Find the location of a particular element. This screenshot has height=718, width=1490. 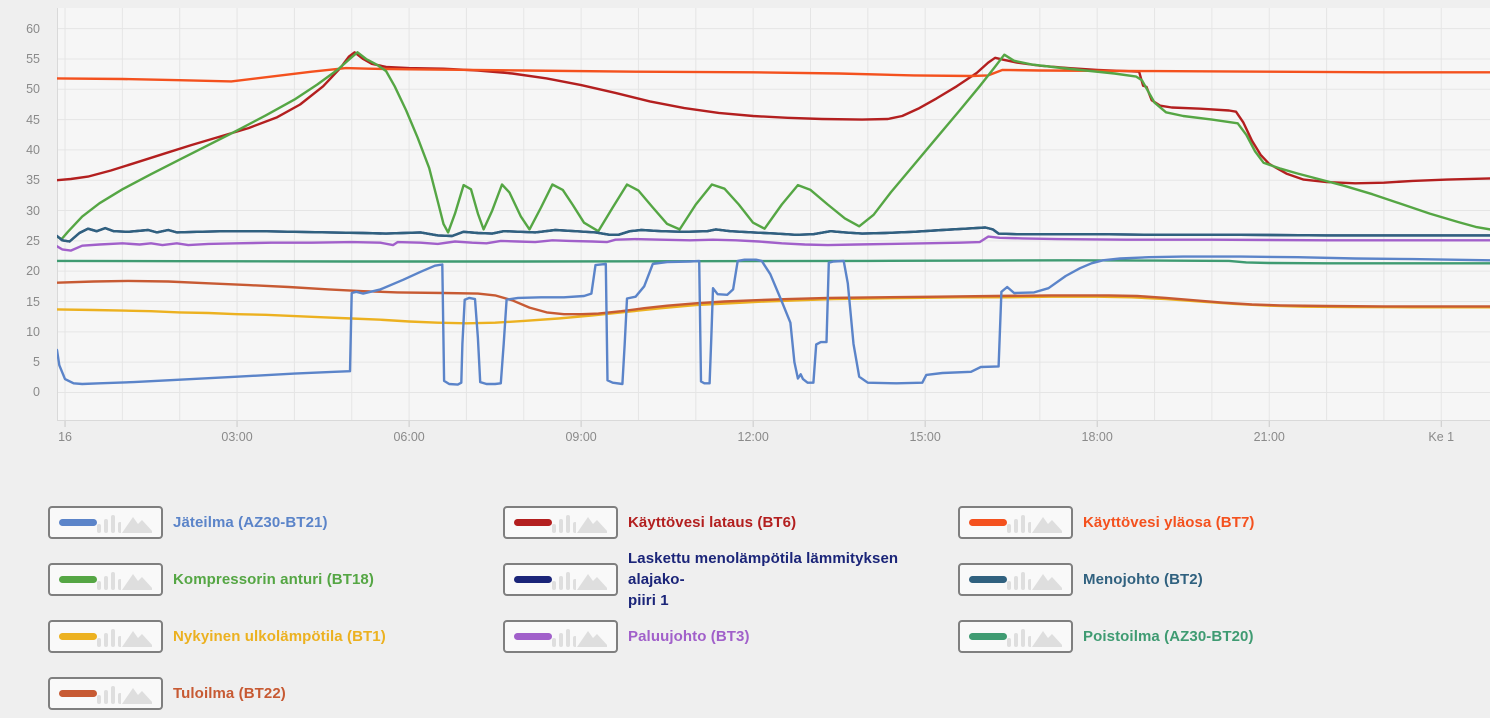

legend-item-tuloilma: Tuloilma (BT22) is located at coordinates (275, 693).